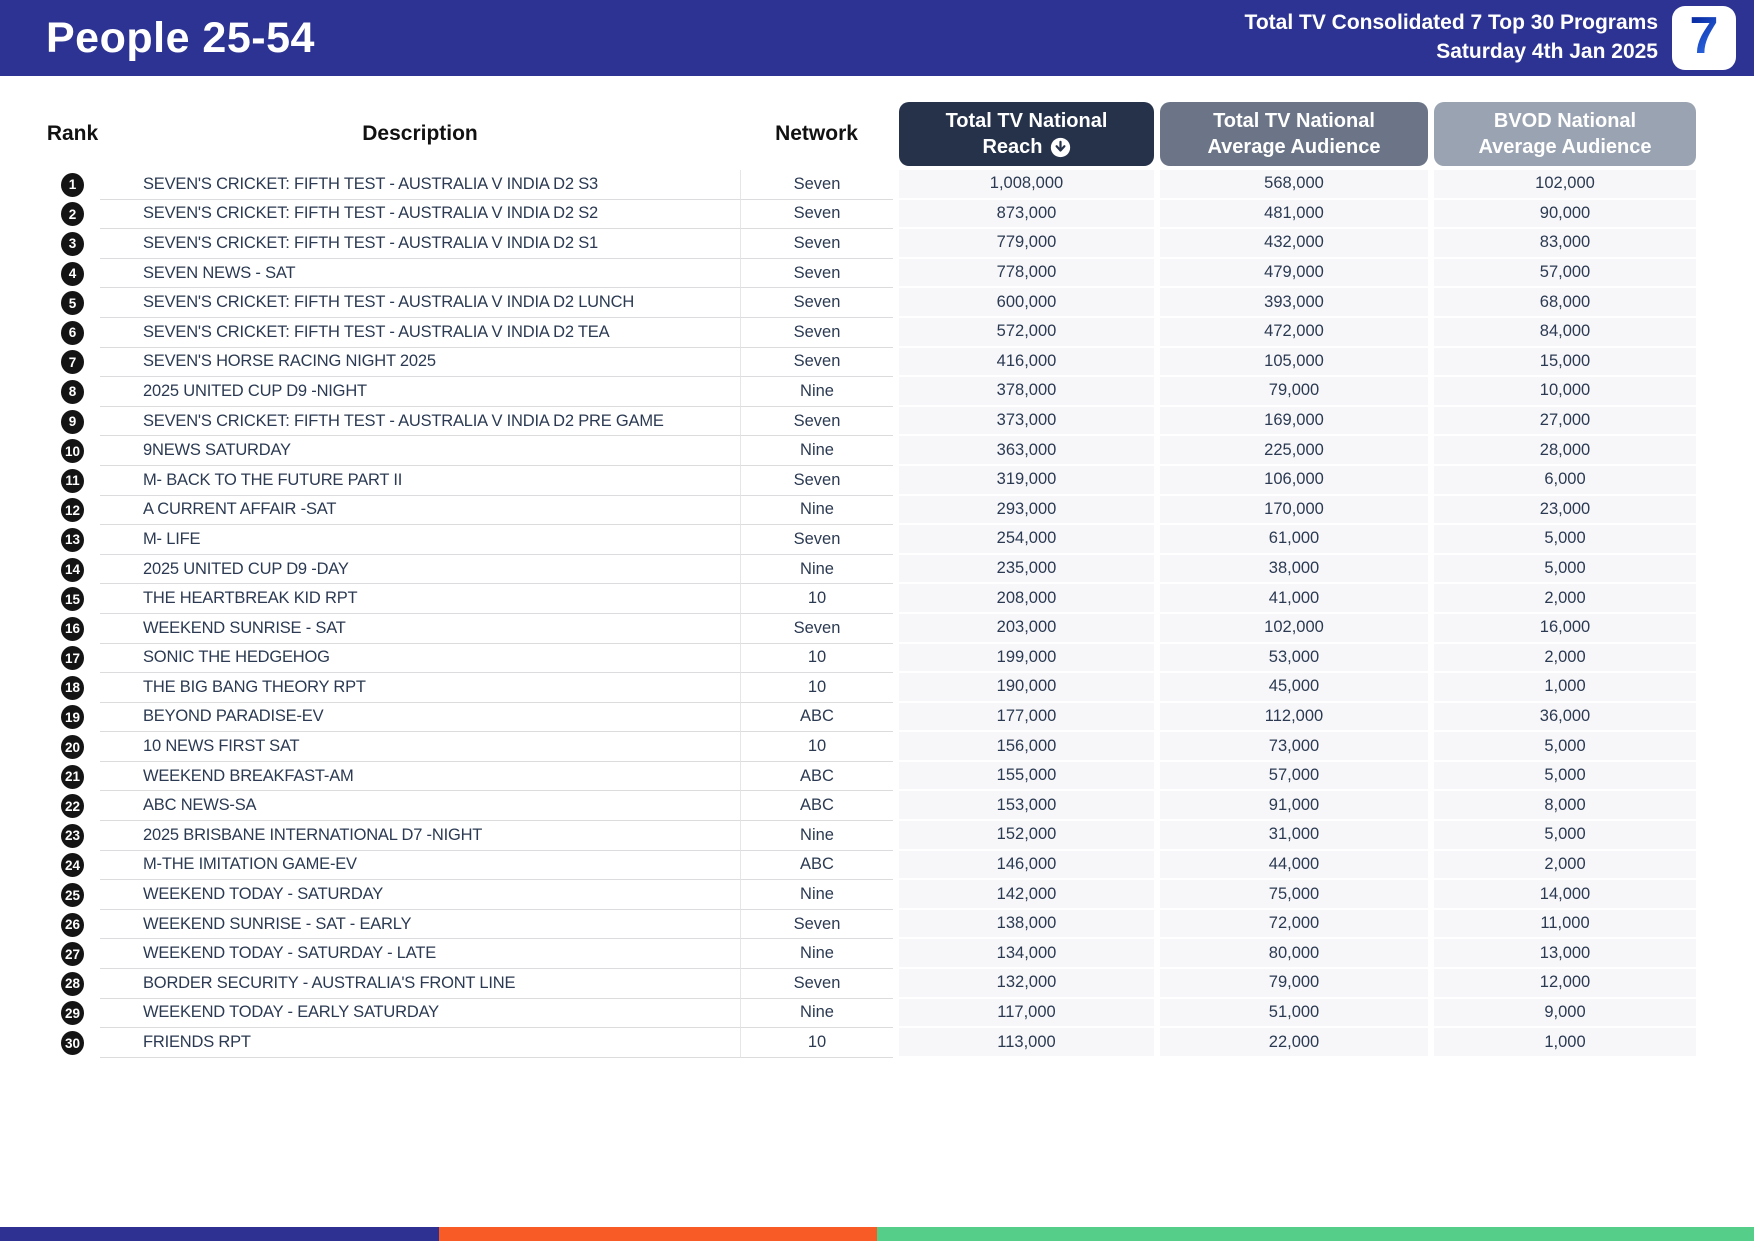 This screenshot has width=1754, height=1241. What do you see at coordinates (1294, 865) in the screenshot?
I see `avg-audience-cell: 44,000` at bounding box center [1294, 865].